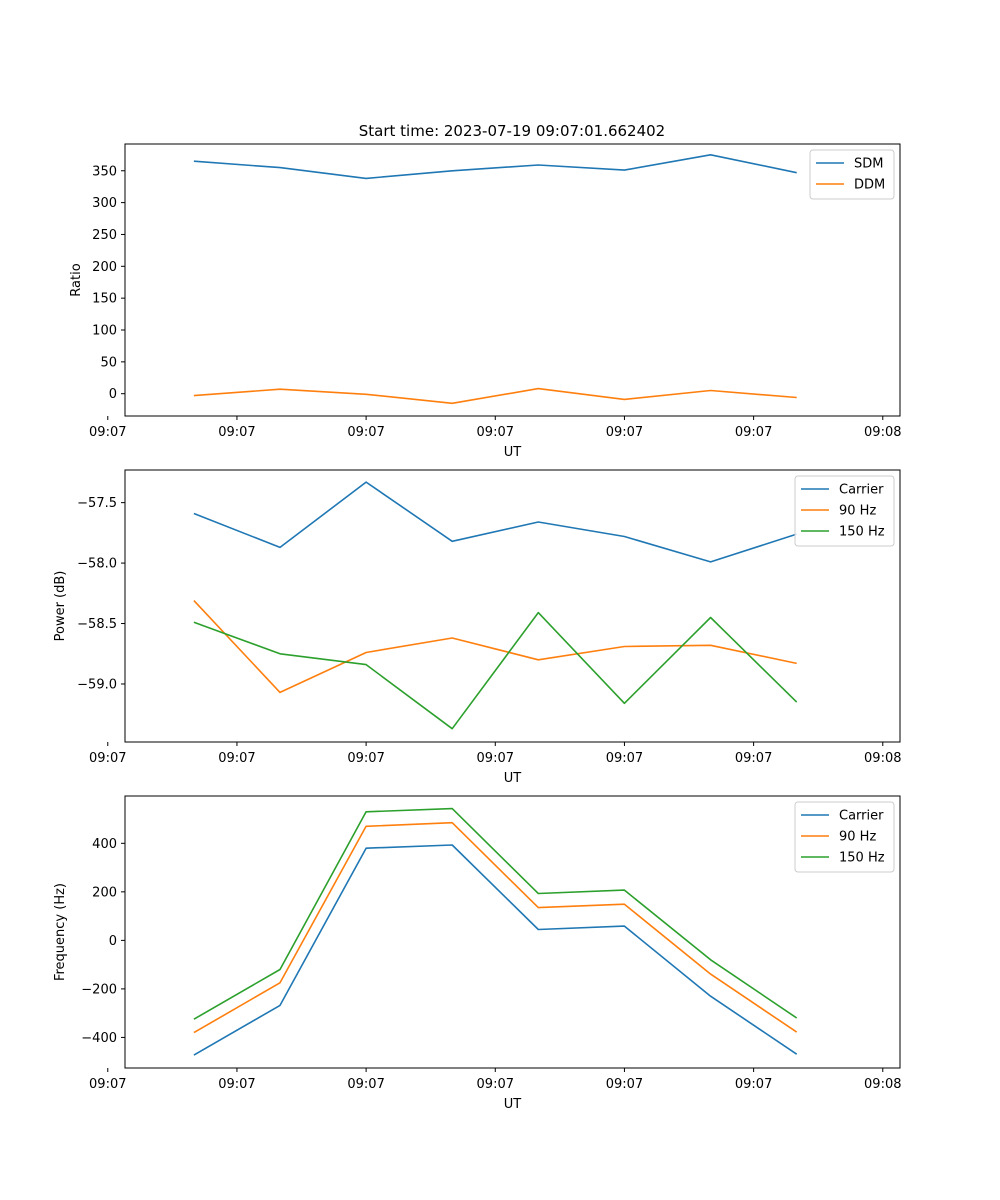 The width and height of the screenshot is (1000, 1200). Describe the element at coordinates (861, 816) in the screenshot. I see `frequency-legend-label: Carrier` at that location.